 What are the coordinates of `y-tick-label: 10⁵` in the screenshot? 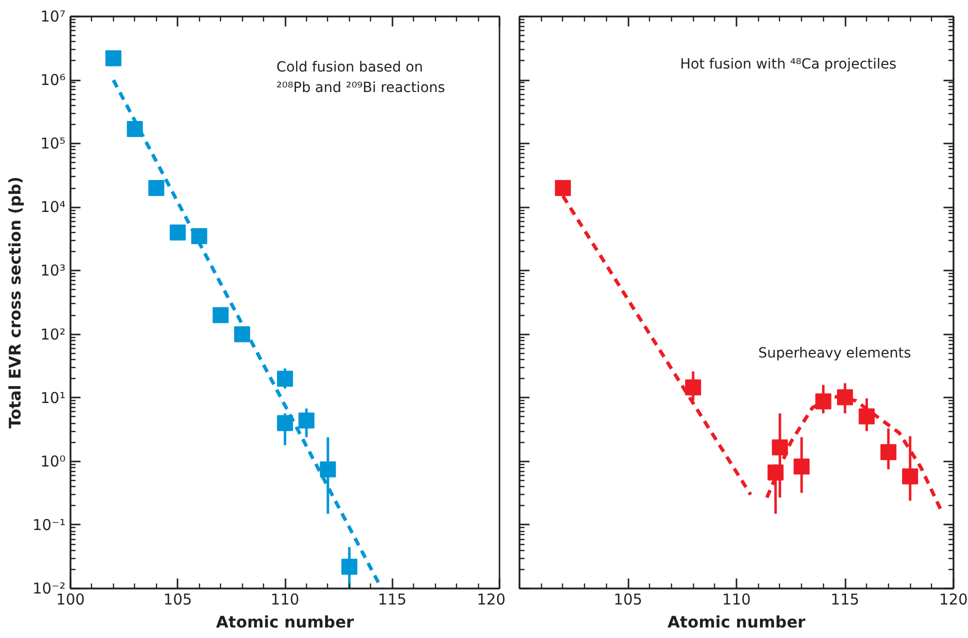 It's located at (53, 143).